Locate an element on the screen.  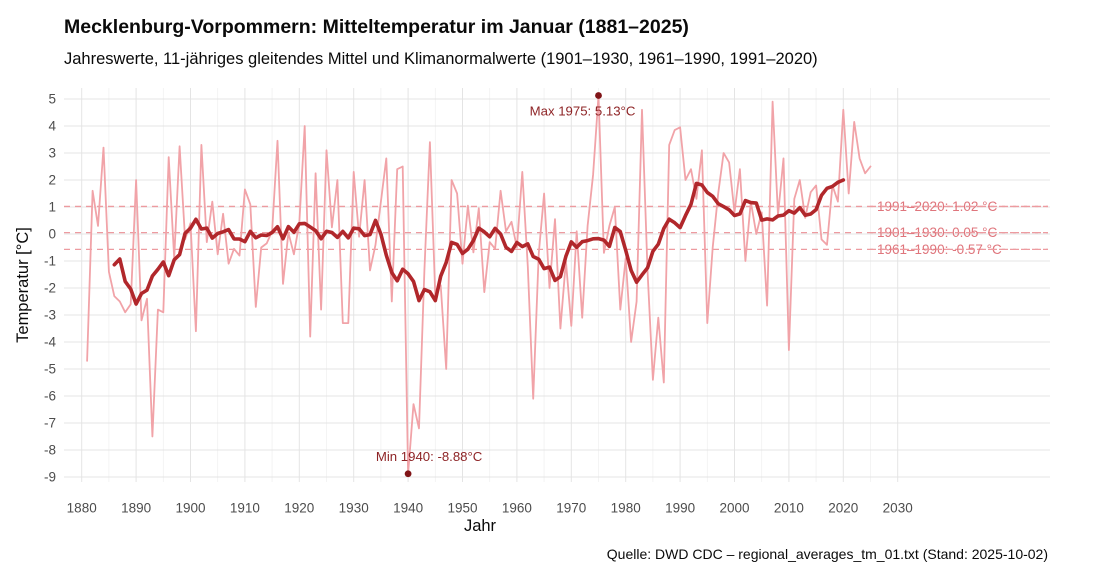
y-tick-label: -4 is located at coordinates (50, 342).